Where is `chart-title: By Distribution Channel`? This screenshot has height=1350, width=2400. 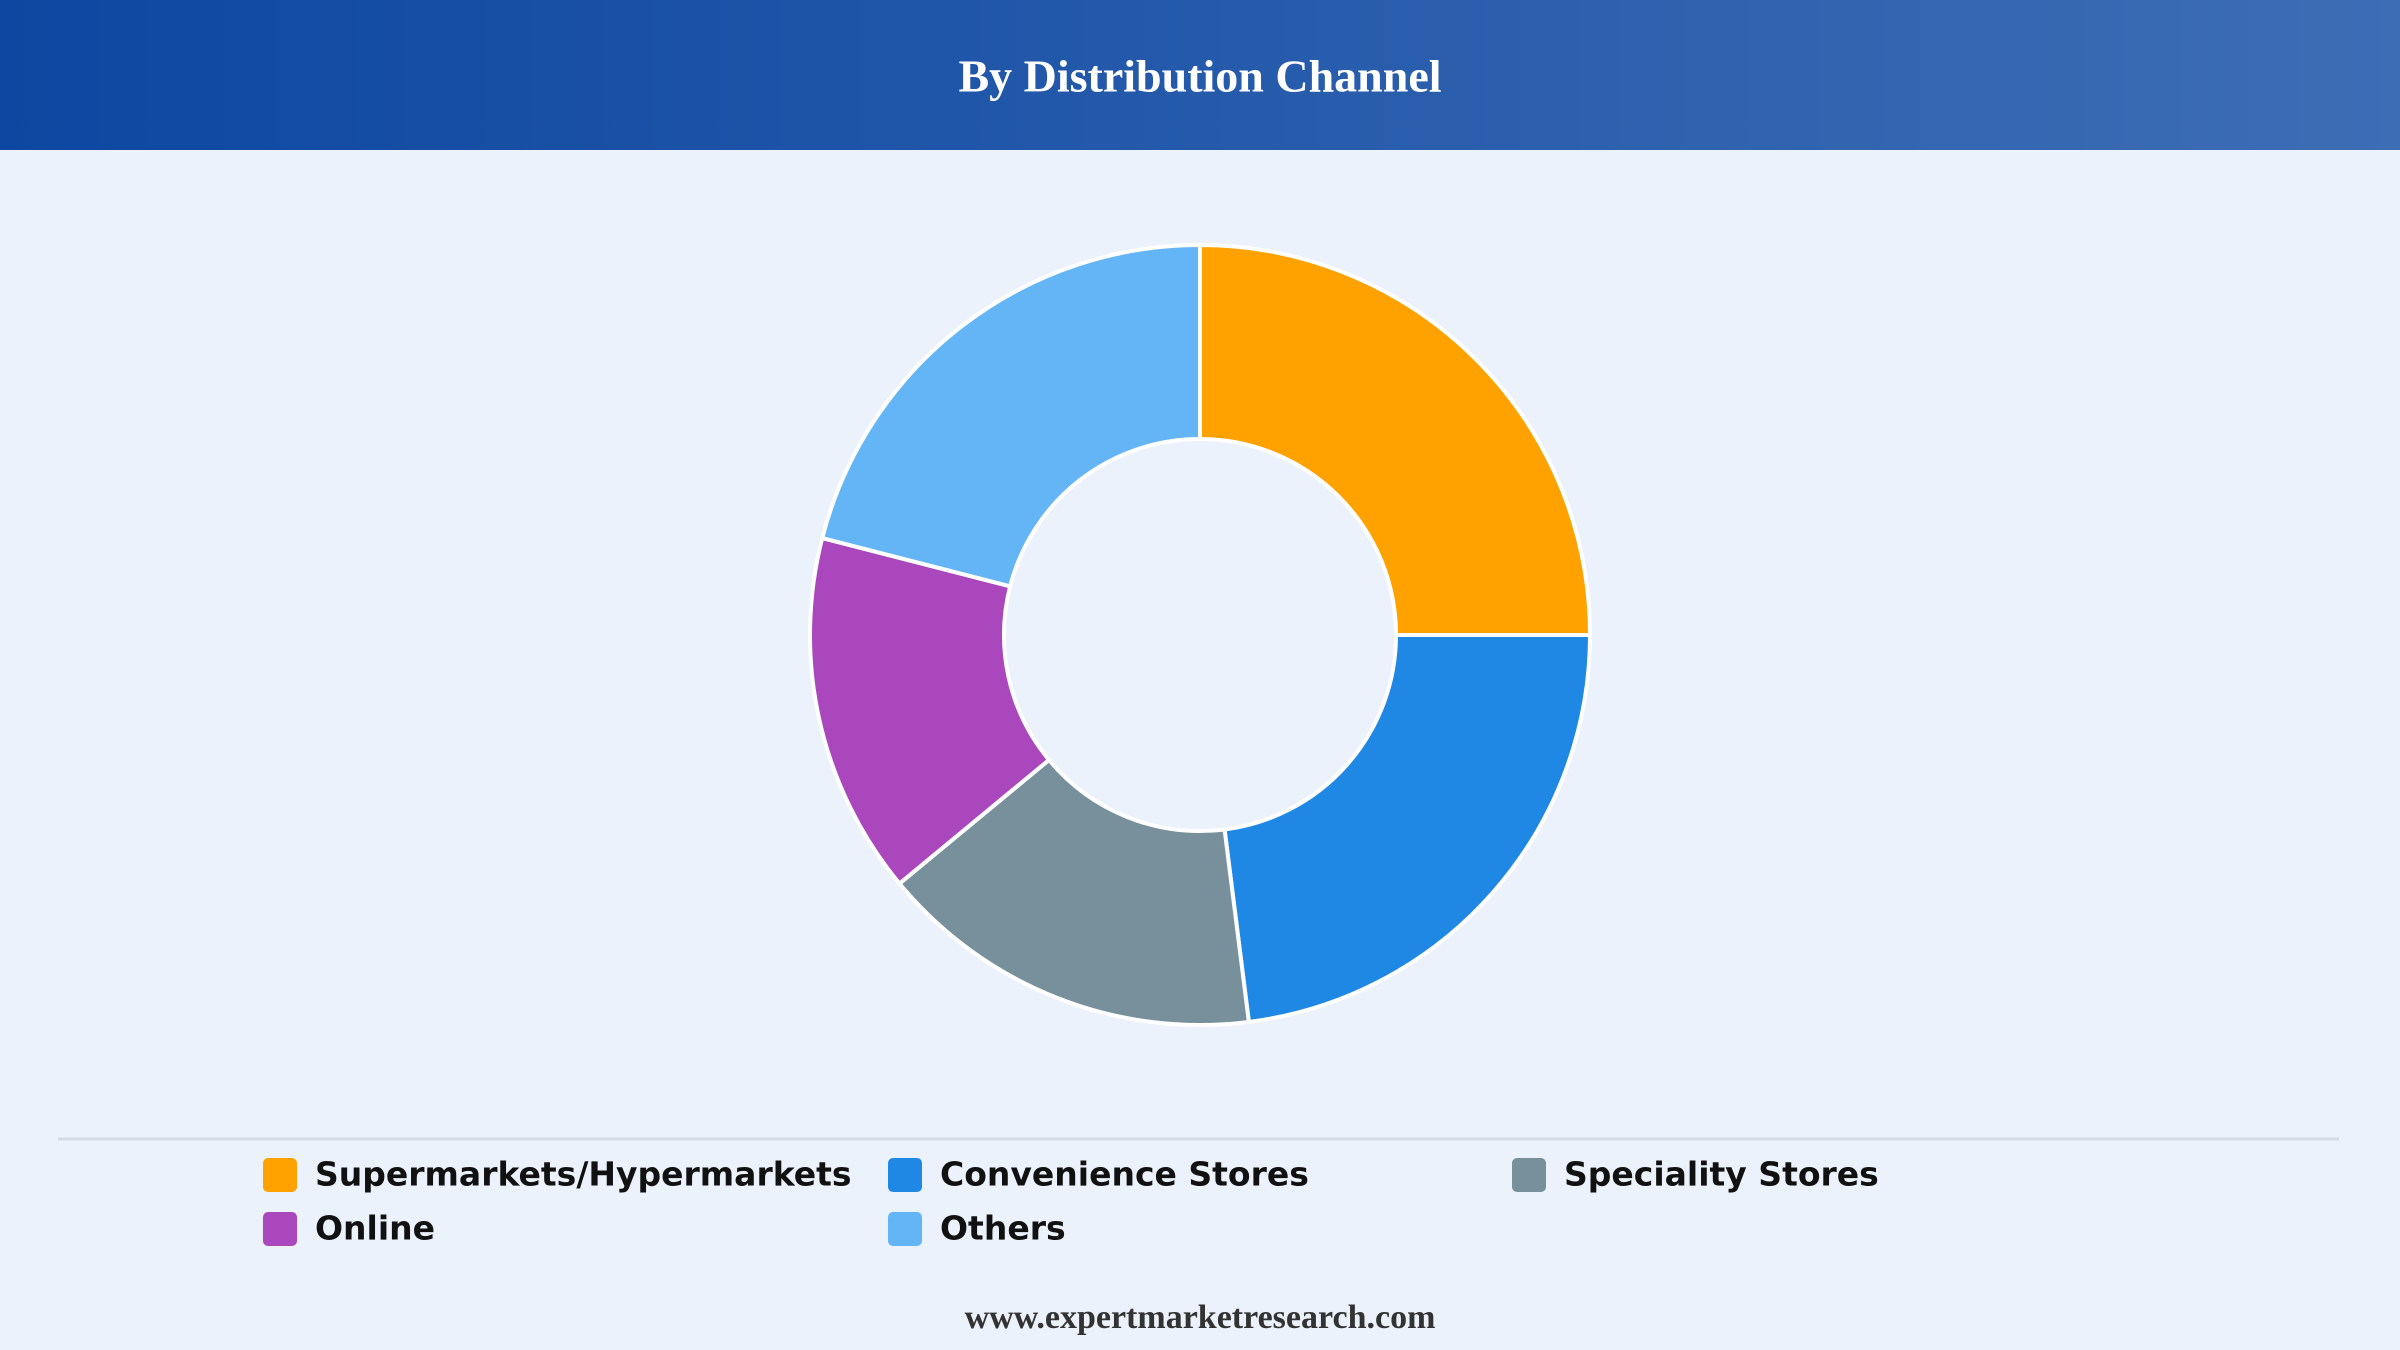
chart-title: By Distribution Channel is located at coordinates (1199, 76).